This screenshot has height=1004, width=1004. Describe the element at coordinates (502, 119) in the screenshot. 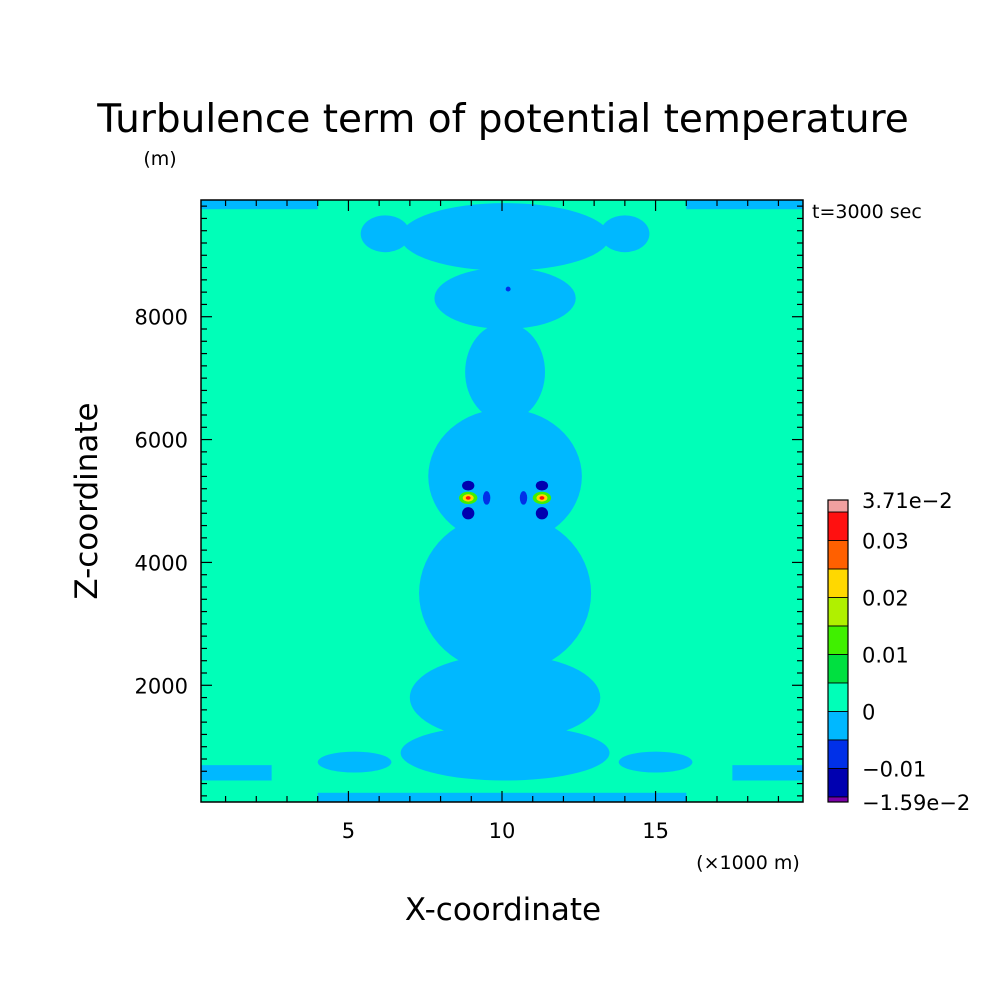

I see `chart-title: Turbulence term of potential temperature` at that location.